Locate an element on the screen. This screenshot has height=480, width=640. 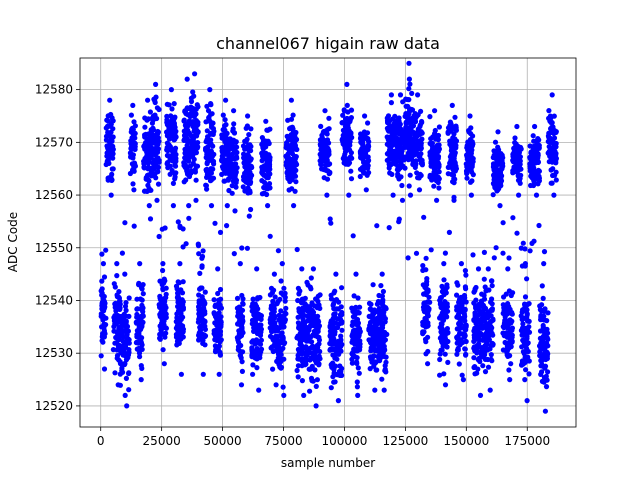
chart-title: channel067 higain raw data is located at coordinates (328, 43).